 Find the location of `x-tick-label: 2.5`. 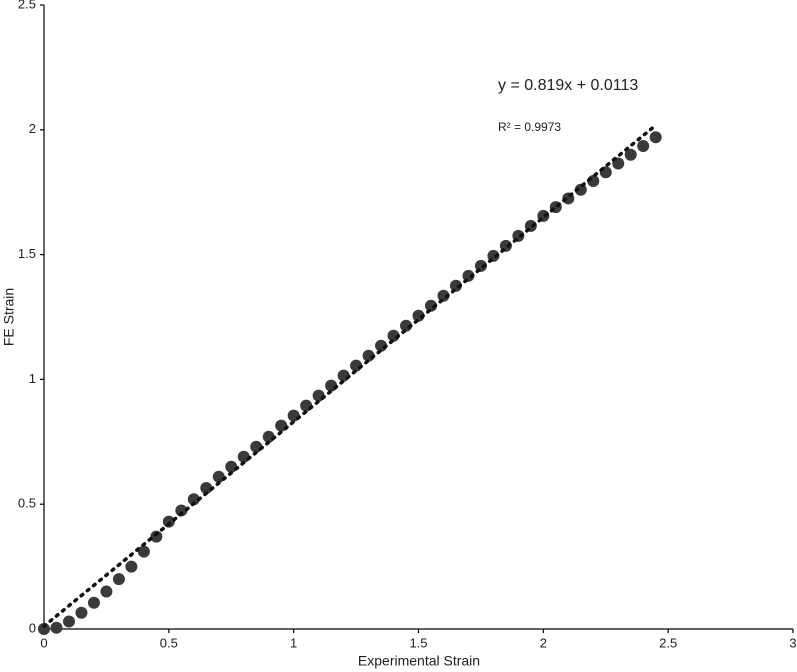

x-tick-label: 2.5 is located at coordinates (668, 642).